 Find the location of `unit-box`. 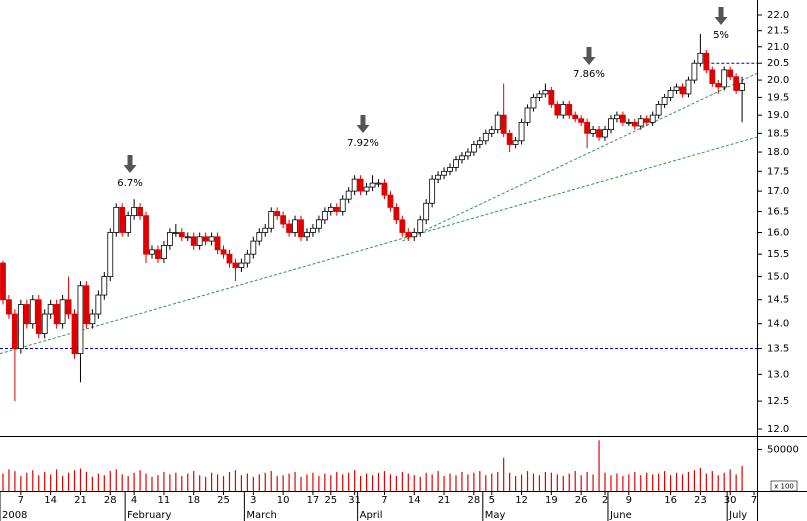

unit-box is located at coordinates (784, 486).